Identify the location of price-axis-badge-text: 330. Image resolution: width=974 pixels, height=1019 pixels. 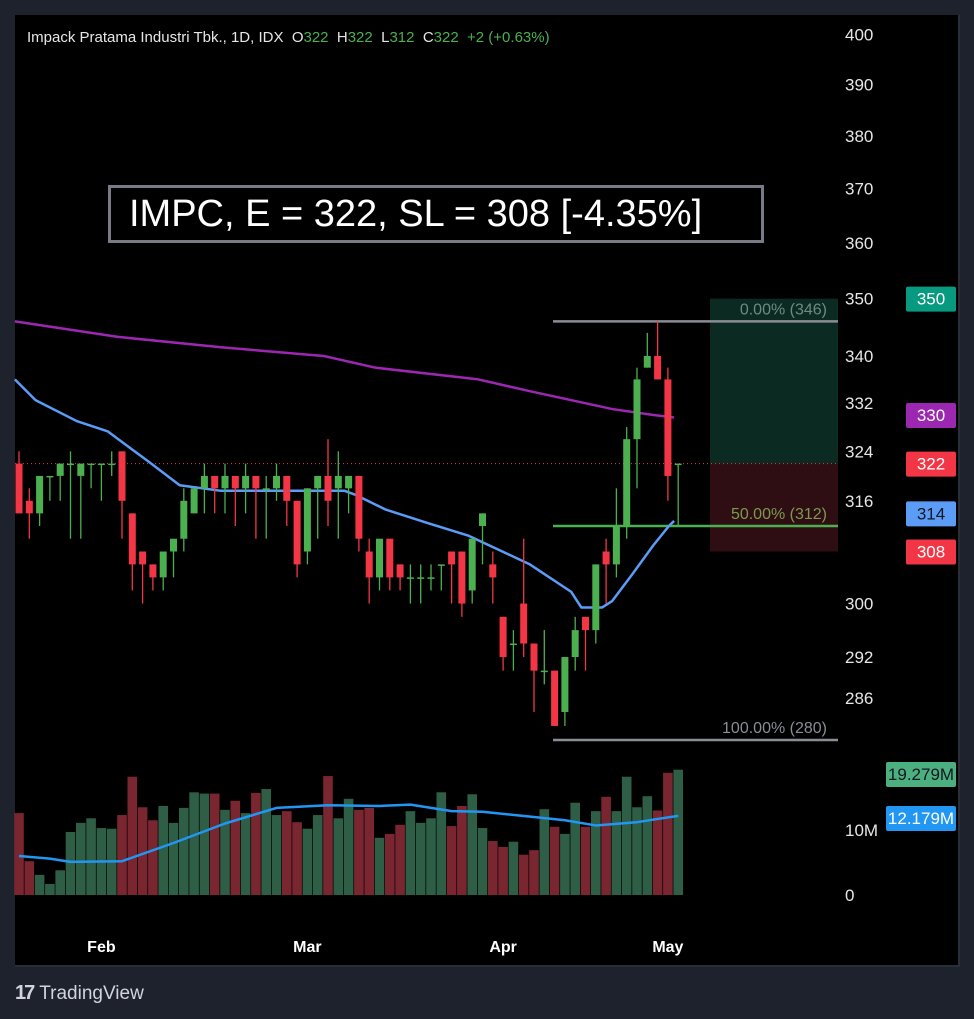
(931, 415).